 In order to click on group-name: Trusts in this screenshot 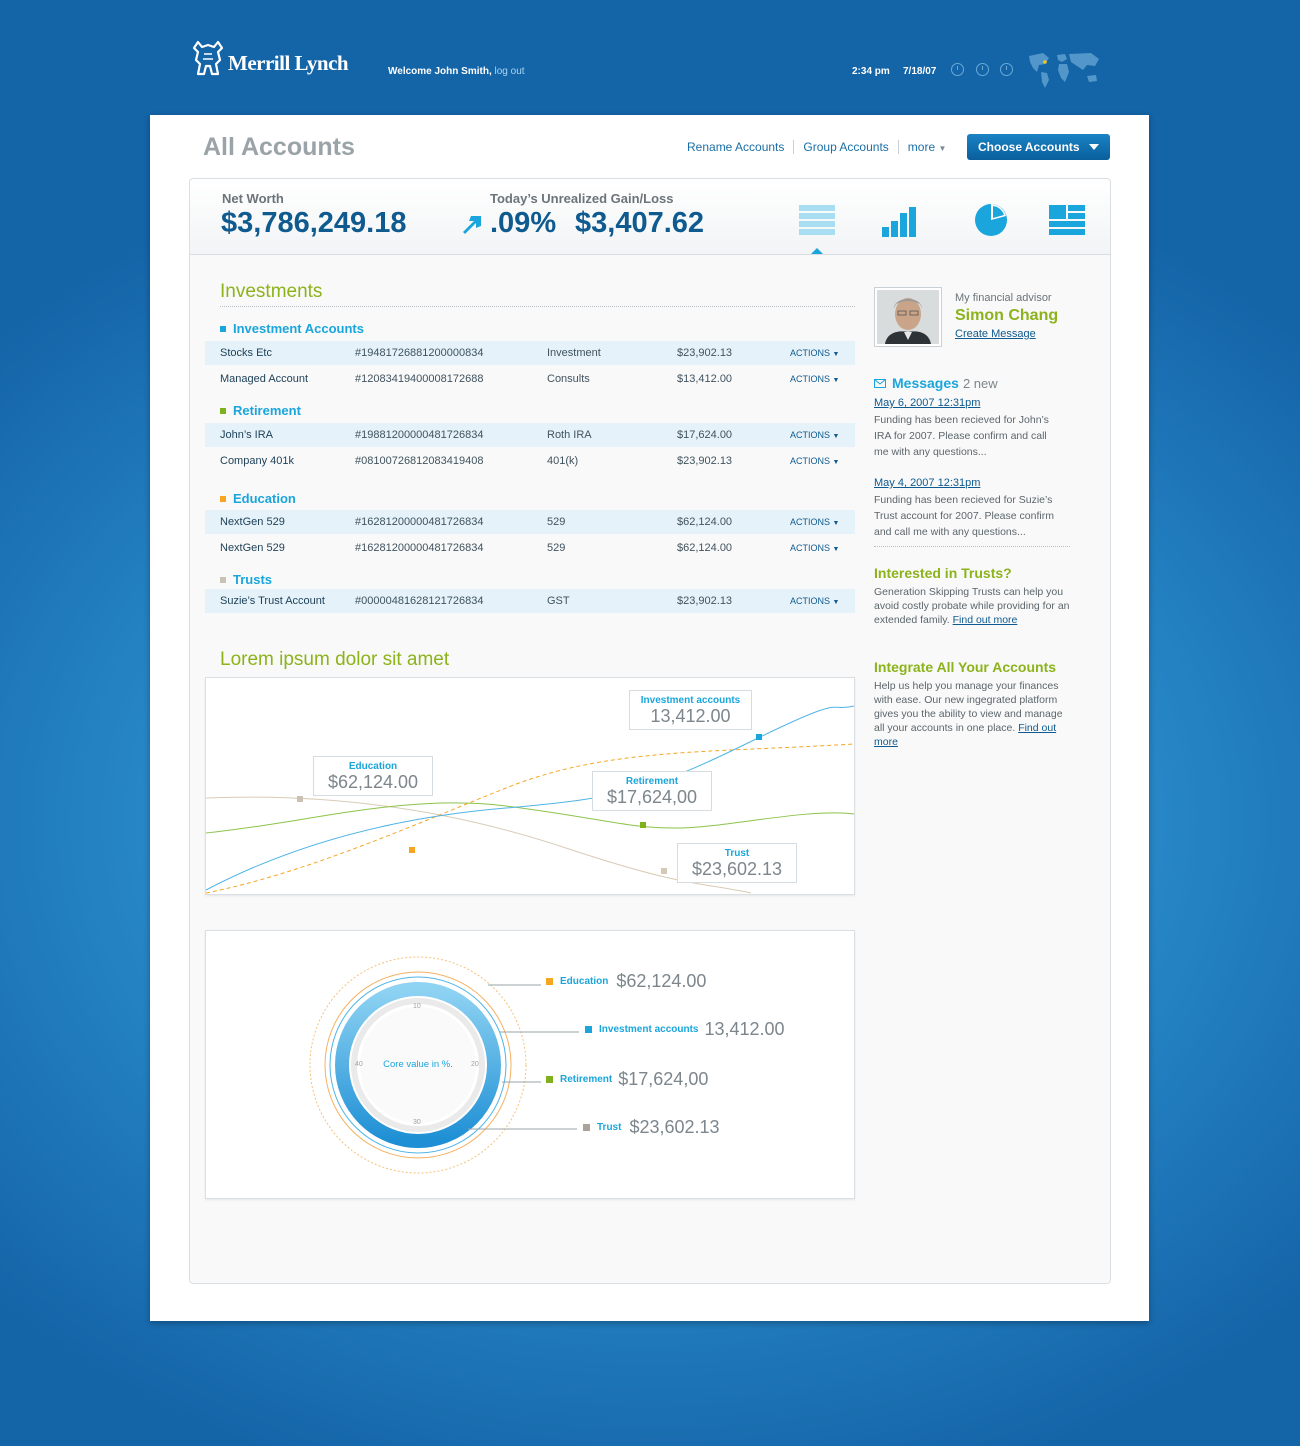, I will do `click(253, 579)`.